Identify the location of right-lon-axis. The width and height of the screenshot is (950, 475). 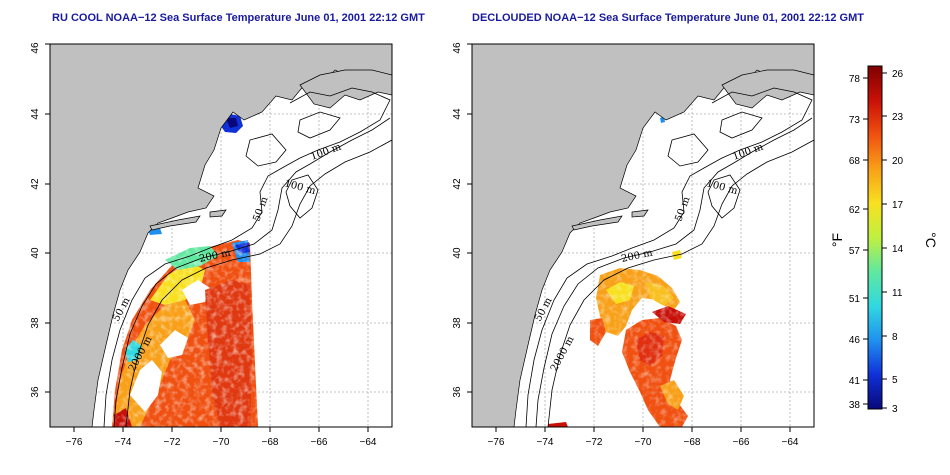
(643, 429).